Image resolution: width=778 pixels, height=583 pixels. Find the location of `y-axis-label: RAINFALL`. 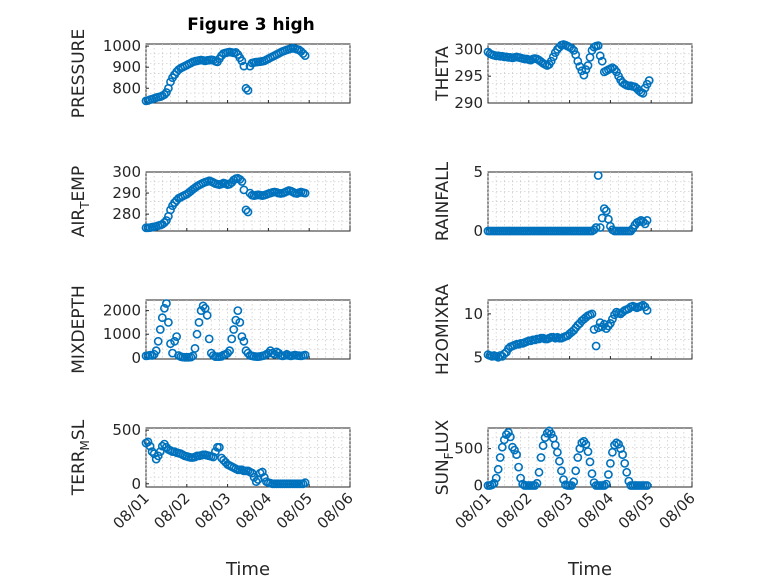

y-axis-label: RAINFALL is located at coordinates (443, 201).